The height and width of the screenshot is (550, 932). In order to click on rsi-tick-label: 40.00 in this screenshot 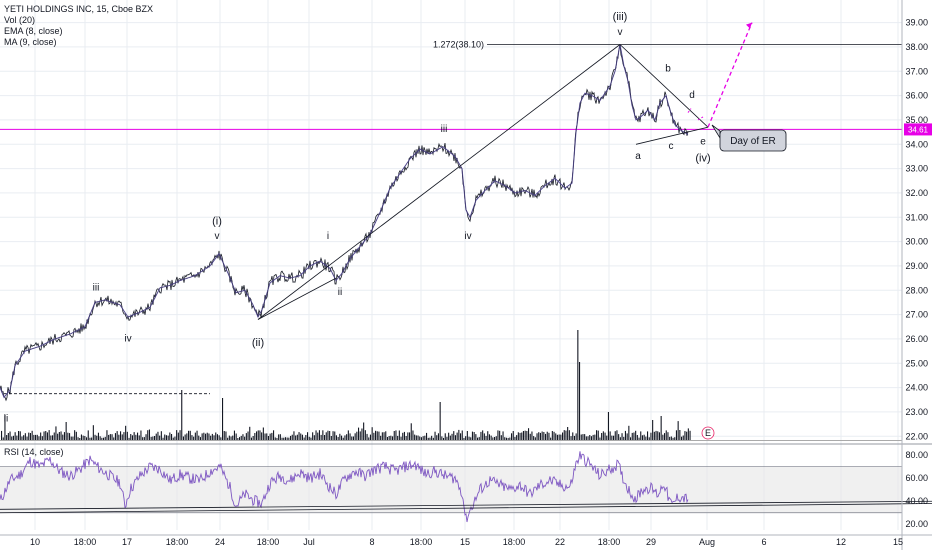, I will do `click(916, 501)`.